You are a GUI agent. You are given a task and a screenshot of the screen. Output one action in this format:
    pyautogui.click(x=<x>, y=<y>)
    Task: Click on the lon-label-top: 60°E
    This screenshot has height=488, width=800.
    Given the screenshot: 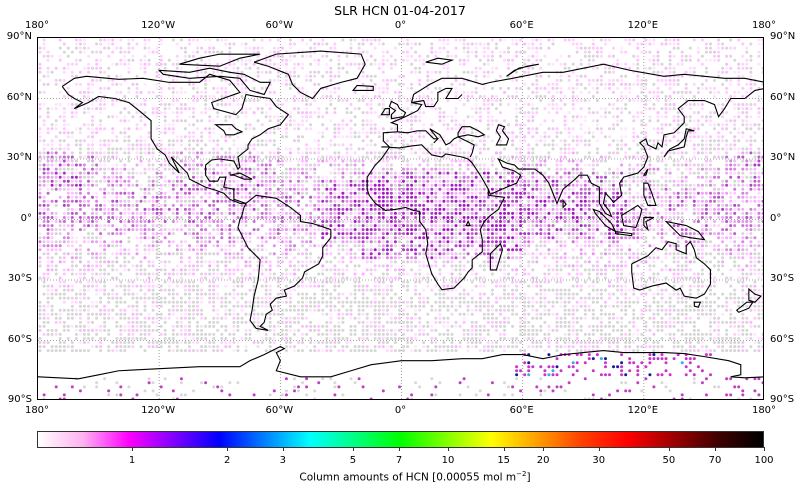 What is the action you would take?
    pyautogui.click(x=521, y=25)
    